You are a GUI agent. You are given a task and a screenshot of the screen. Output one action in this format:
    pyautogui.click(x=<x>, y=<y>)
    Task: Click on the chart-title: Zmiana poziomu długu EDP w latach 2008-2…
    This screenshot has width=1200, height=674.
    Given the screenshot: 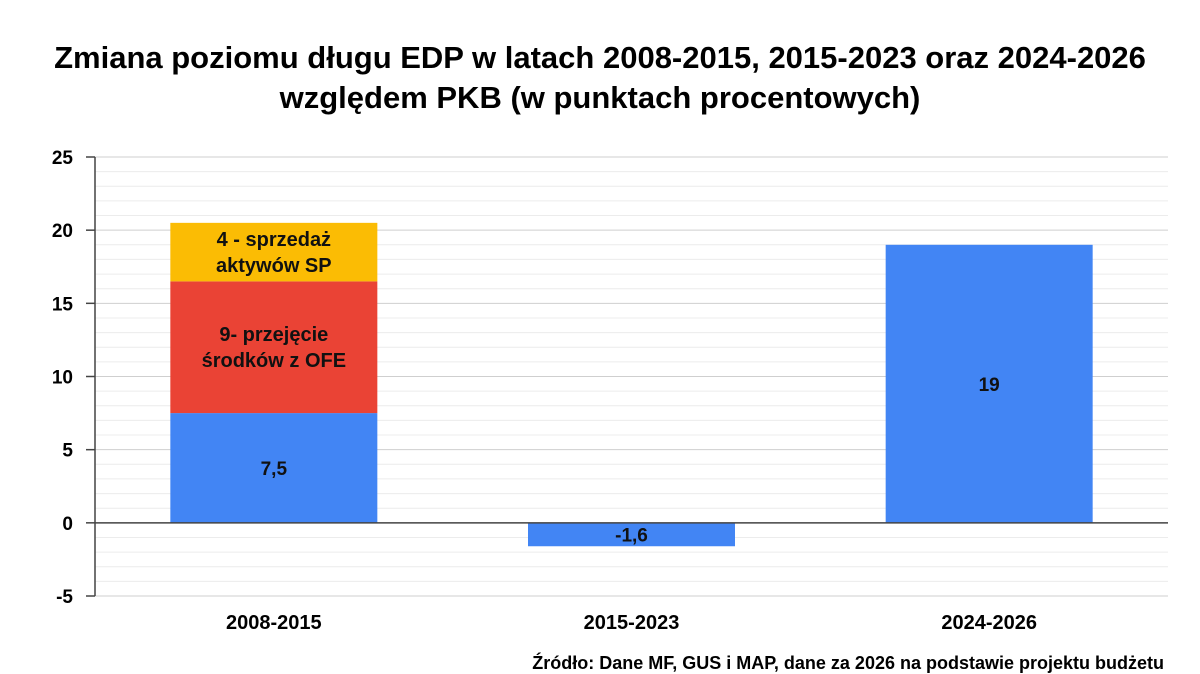 What is the action you would take?
    pyautogui.click(x=600, y=77)
    